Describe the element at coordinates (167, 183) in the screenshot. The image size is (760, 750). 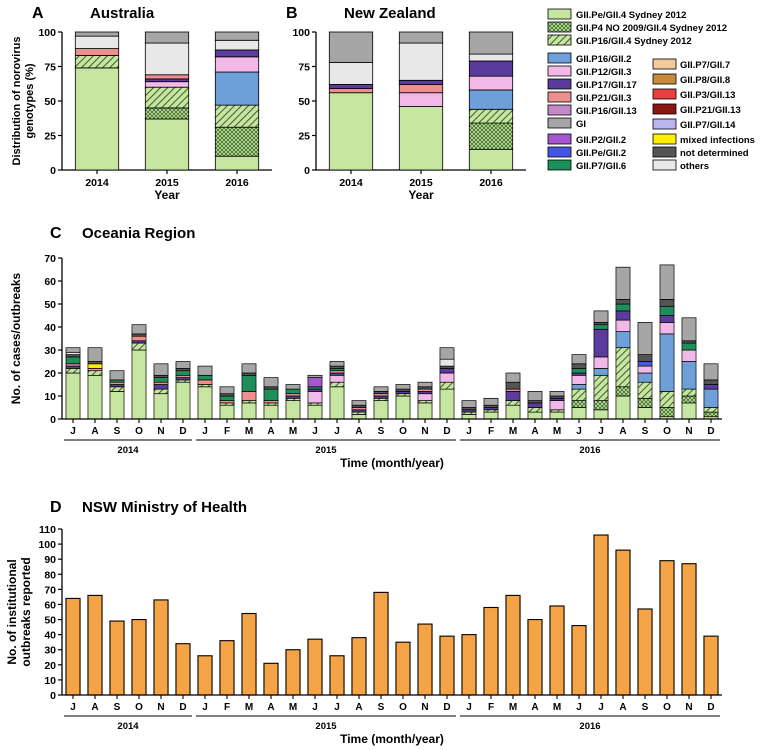
I see `x-tick-label: 2015` at that location.